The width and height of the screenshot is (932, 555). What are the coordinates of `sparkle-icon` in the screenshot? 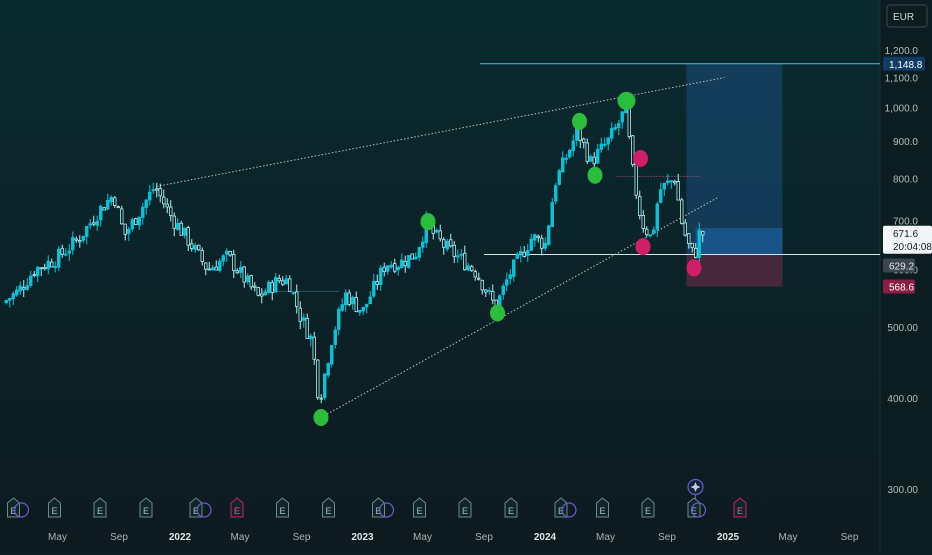 It's located at (695, 489).